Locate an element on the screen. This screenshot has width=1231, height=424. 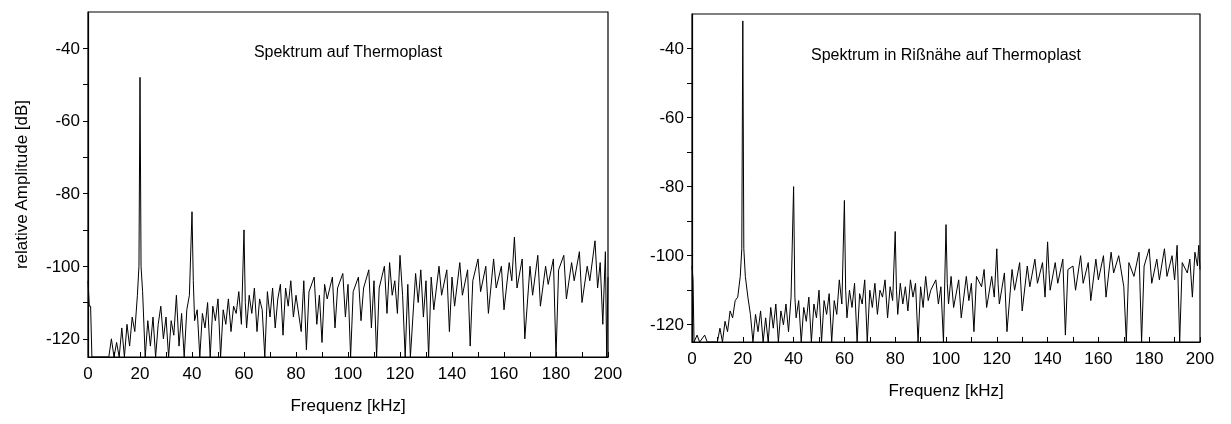
annotation: Spektrum in Rißnähe auf Thermoplast is located at coordinates (946, 55).